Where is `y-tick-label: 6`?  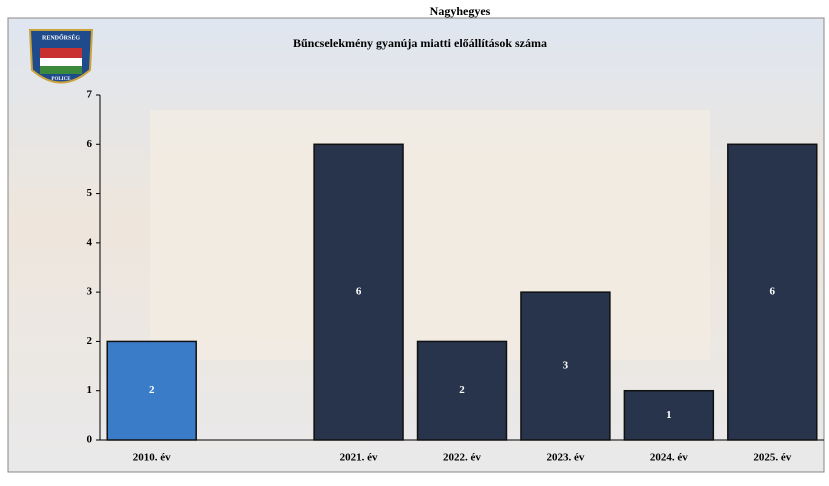 y-tick-label: 6 is located at coordinates (90, 144).